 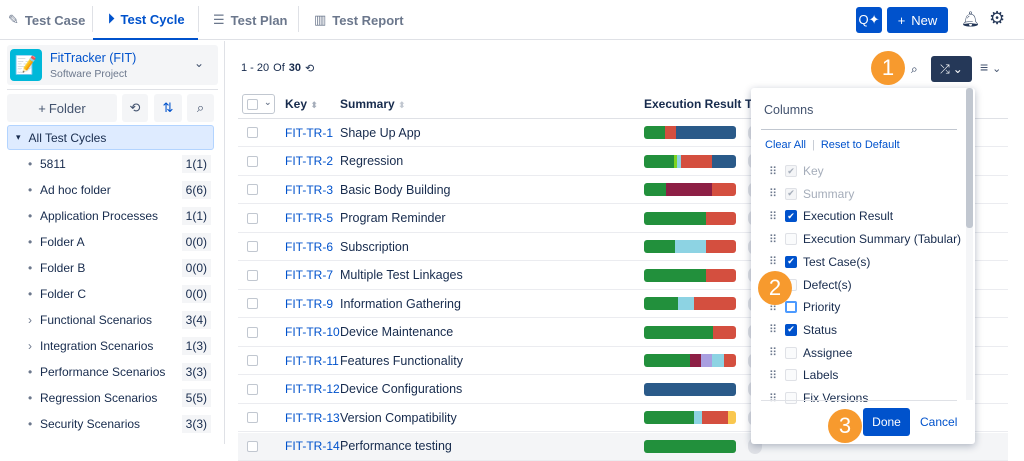 What do you see at coordinates (869, 20) in the screenshot?
I see `ai-search-button: Q✦` at bounding box center [869, 20].